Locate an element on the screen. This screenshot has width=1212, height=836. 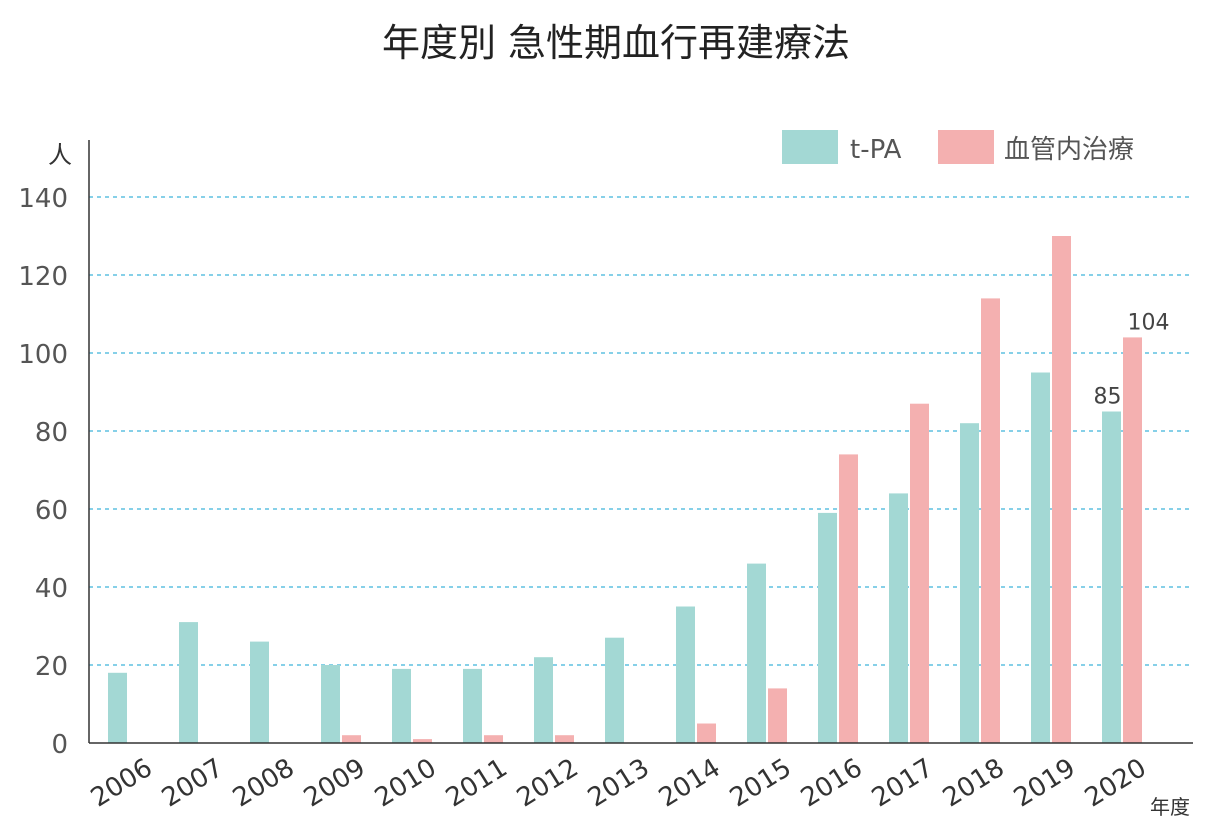
data-labels: 85 104 is located at coordinates (1132, 359).